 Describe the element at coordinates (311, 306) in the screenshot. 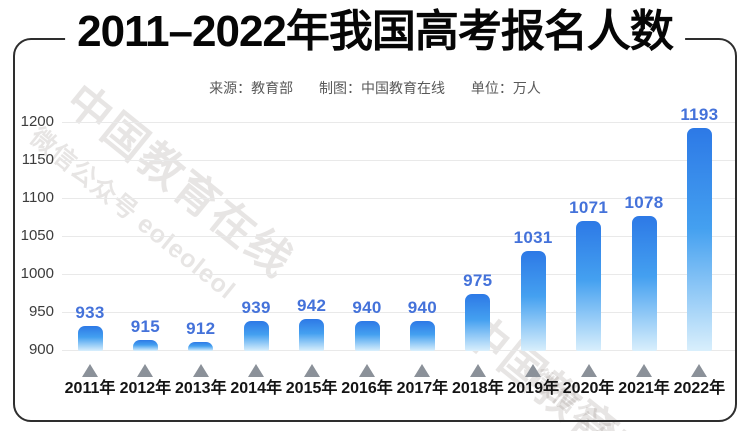

I see `bar-value-label: 942` at that location.